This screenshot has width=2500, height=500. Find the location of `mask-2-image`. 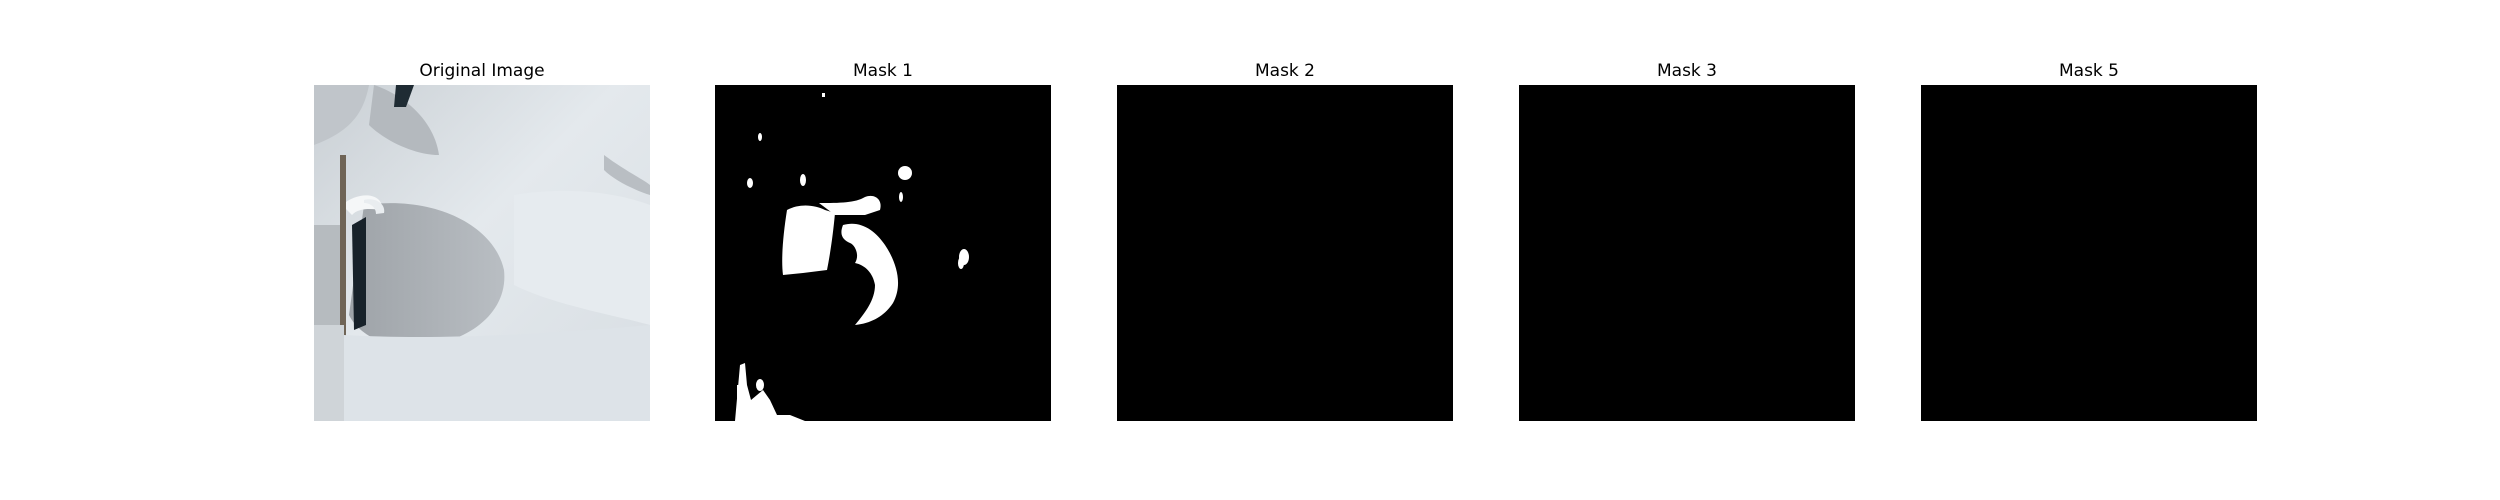

mask-2-image is located at coordinates (1285, 253).